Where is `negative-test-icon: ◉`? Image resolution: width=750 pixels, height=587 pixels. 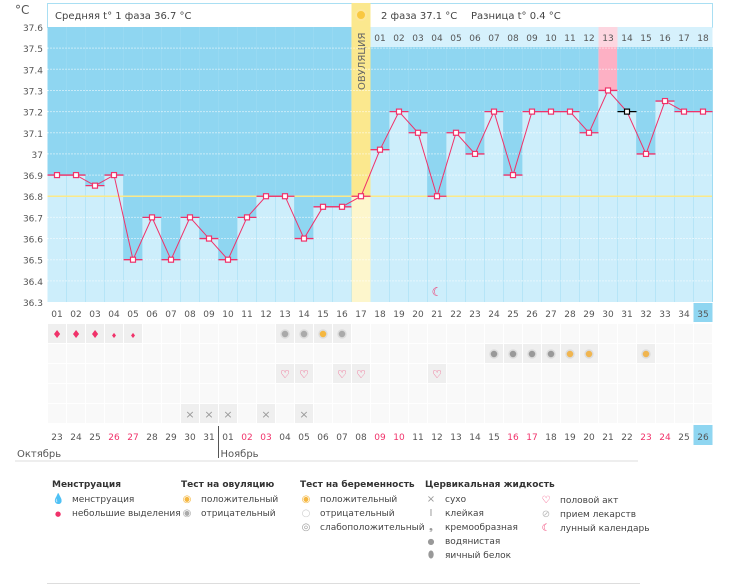
negative-test-icon: ◉ is located at coordinates (187, 513).